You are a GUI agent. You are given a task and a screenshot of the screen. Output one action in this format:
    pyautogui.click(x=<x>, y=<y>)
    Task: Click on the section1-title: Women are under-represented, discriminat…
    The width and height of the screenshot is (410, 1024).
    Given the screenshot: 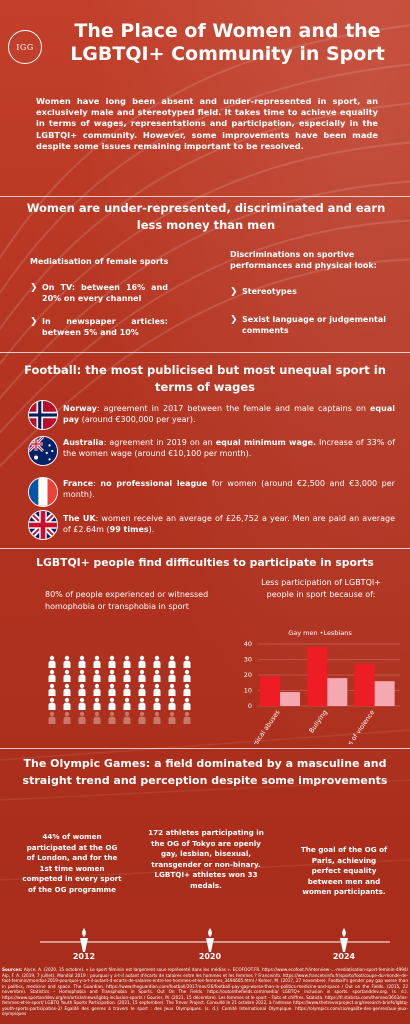 What is the action you would take?
    pyautogui.click(x=206, y=216)
    